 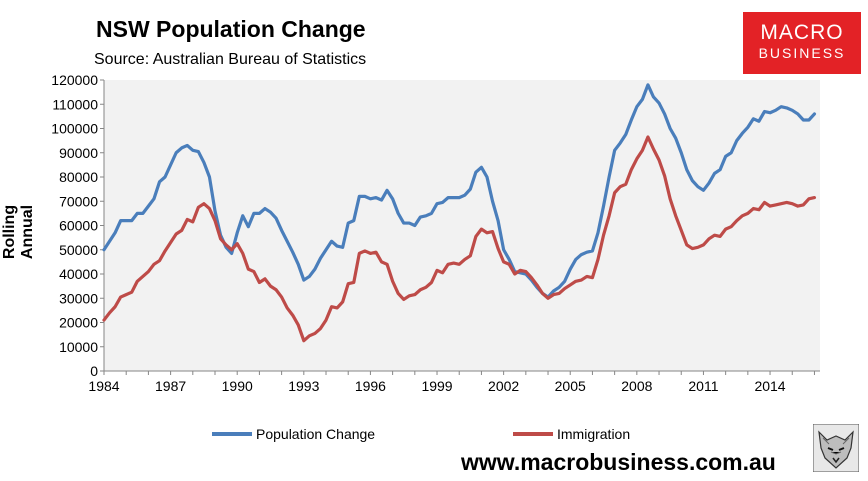 What do you see at coordinates (802, 53) in the screenshot?
I see `logo-line2: BUSINESS` at bounding box center [802, 53].